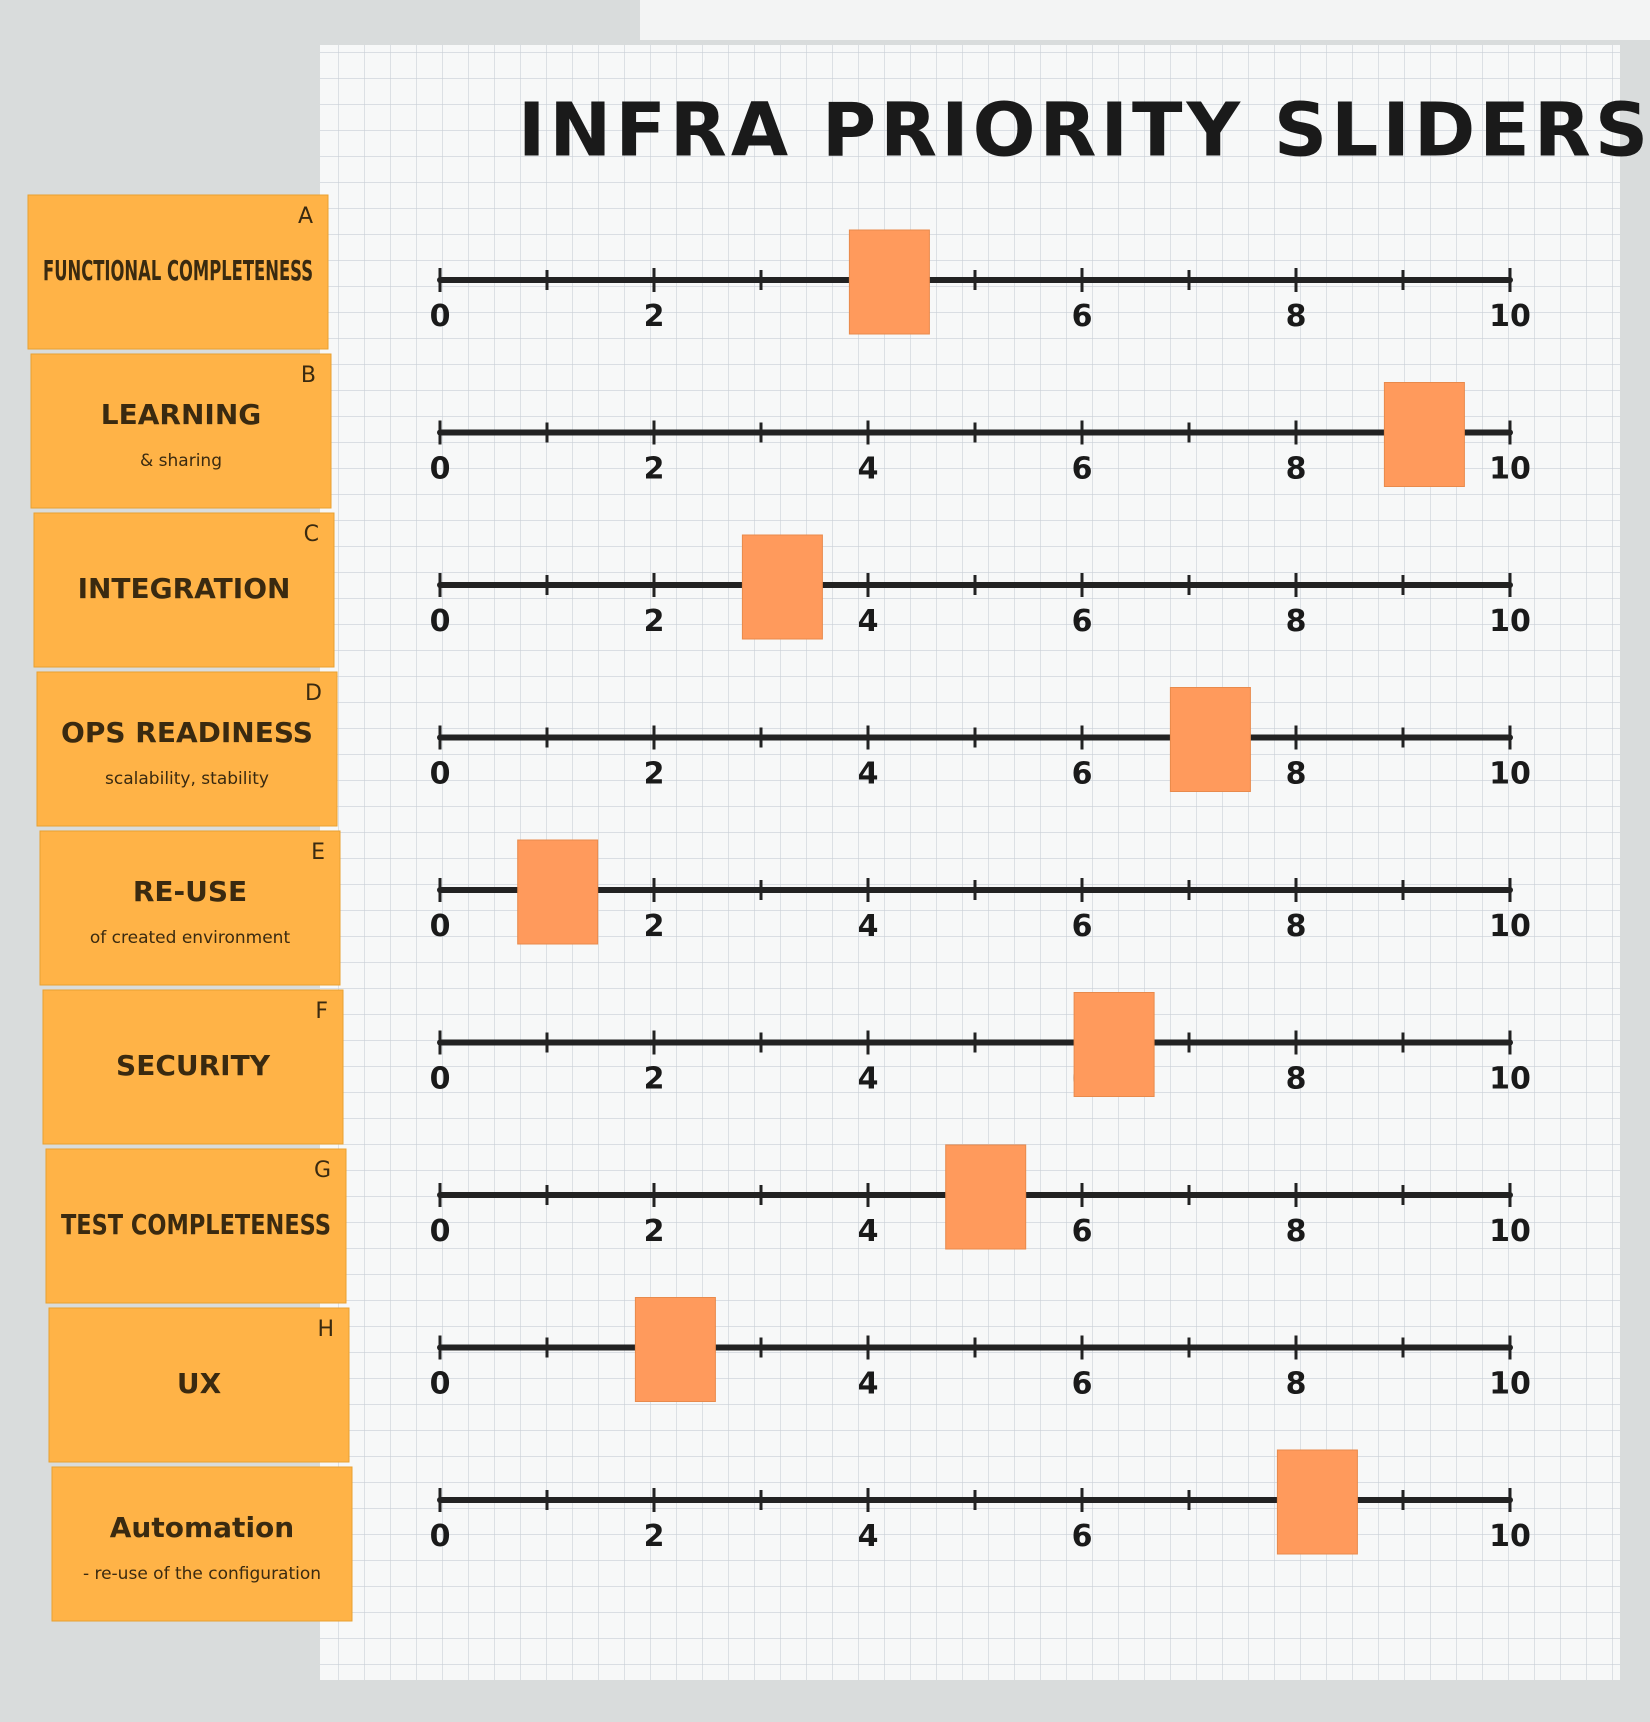 The width and height of the screenshot is (1650, 1722). Describe the element at coordinates (181, 461) in the screenshot. I see `note-subtitle: & sharing` at that location.